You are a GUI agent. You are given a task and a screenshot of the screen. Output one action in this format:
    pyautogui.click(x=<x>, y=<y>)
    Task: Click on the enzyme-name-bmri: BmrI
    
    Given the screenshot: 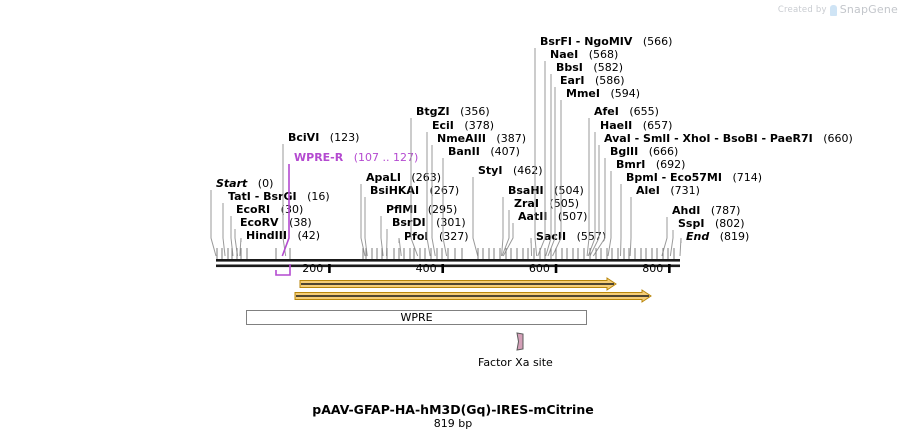 What is the action you would take?
    pyautogui.click(x=631, y=164)
    